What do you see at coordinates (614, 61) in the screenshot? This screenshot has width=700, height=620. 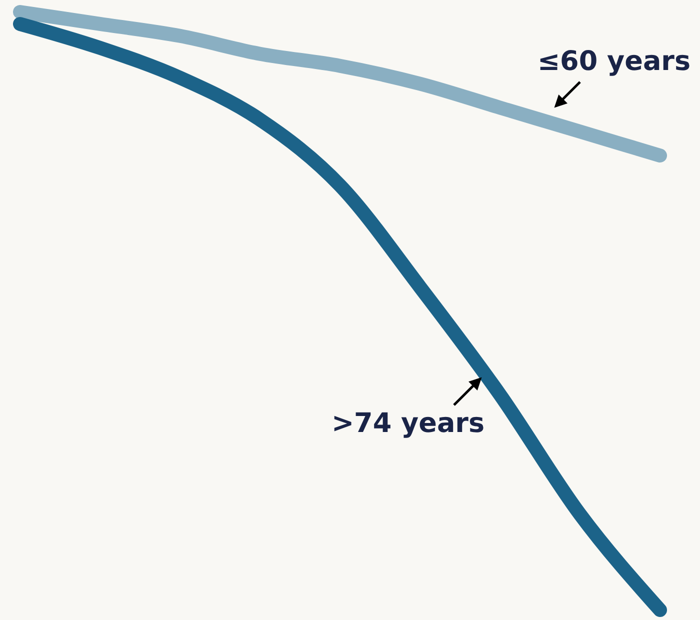 I see `series-label: ≤60 years` at bounding box center [614, 61].